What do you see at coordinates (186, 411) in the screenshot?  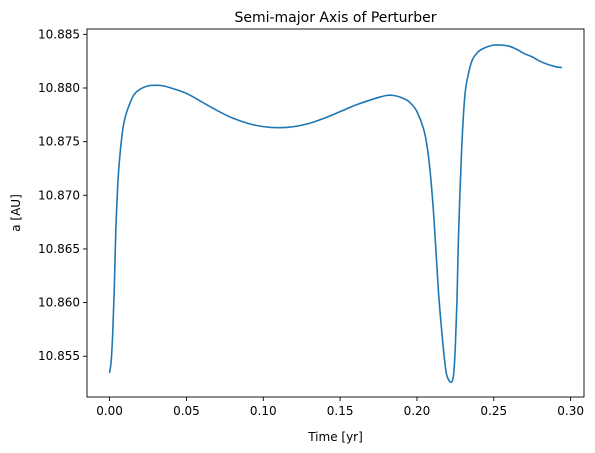 I see `x-tick-label: 0.05` at bounding box center [186, 411].